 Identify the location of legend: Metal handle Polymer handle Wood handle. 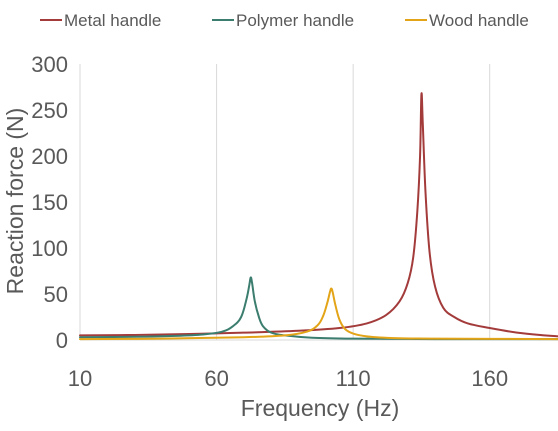
(284, 20).